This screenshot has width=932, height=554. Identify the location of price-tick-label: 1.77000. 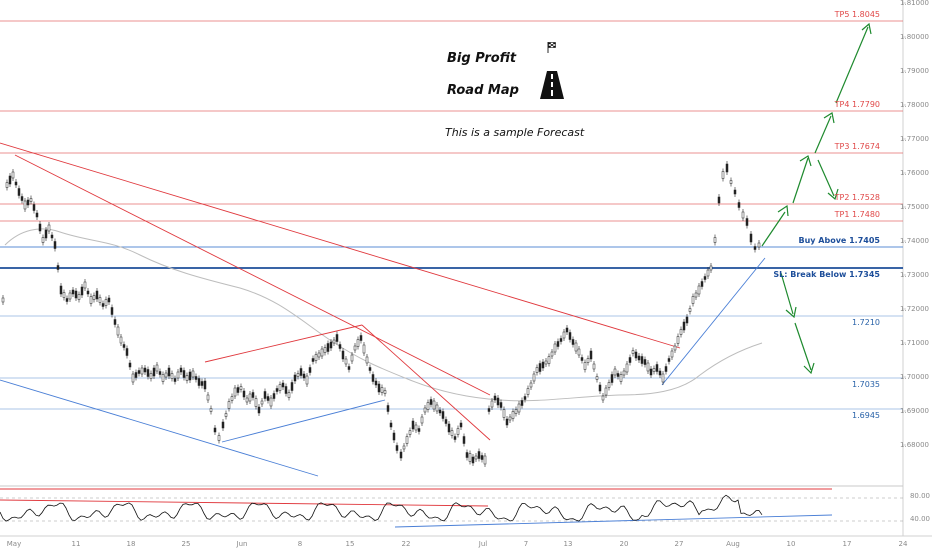
(914, 139).